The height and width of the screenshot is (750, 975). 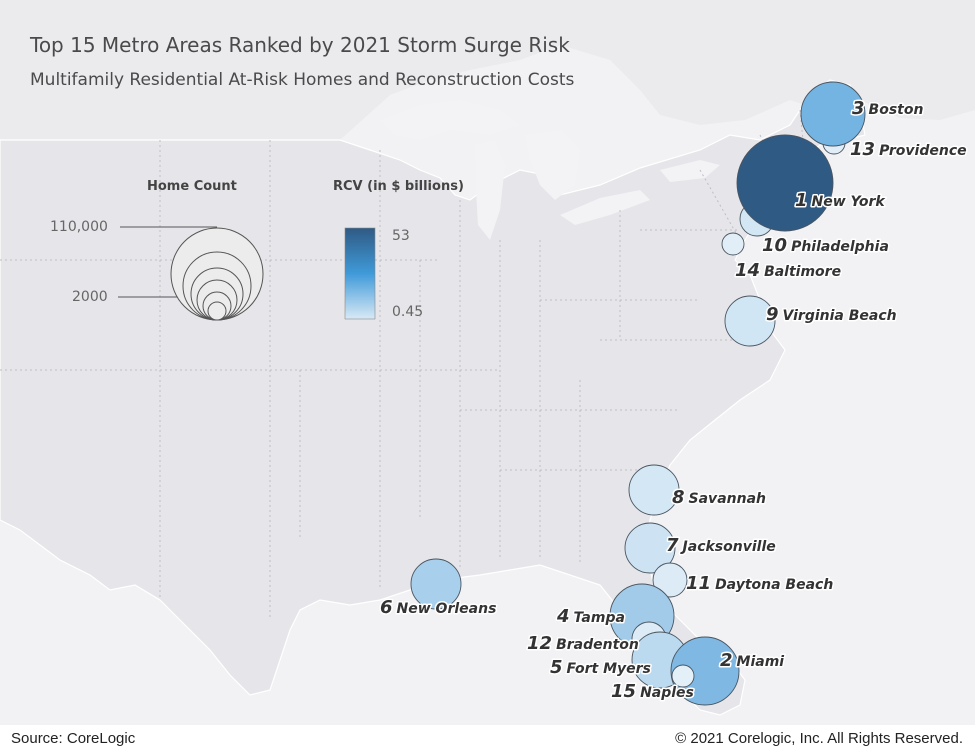 I want to click on source-note: Source: CoreLogic, so click(x=73, y=738).